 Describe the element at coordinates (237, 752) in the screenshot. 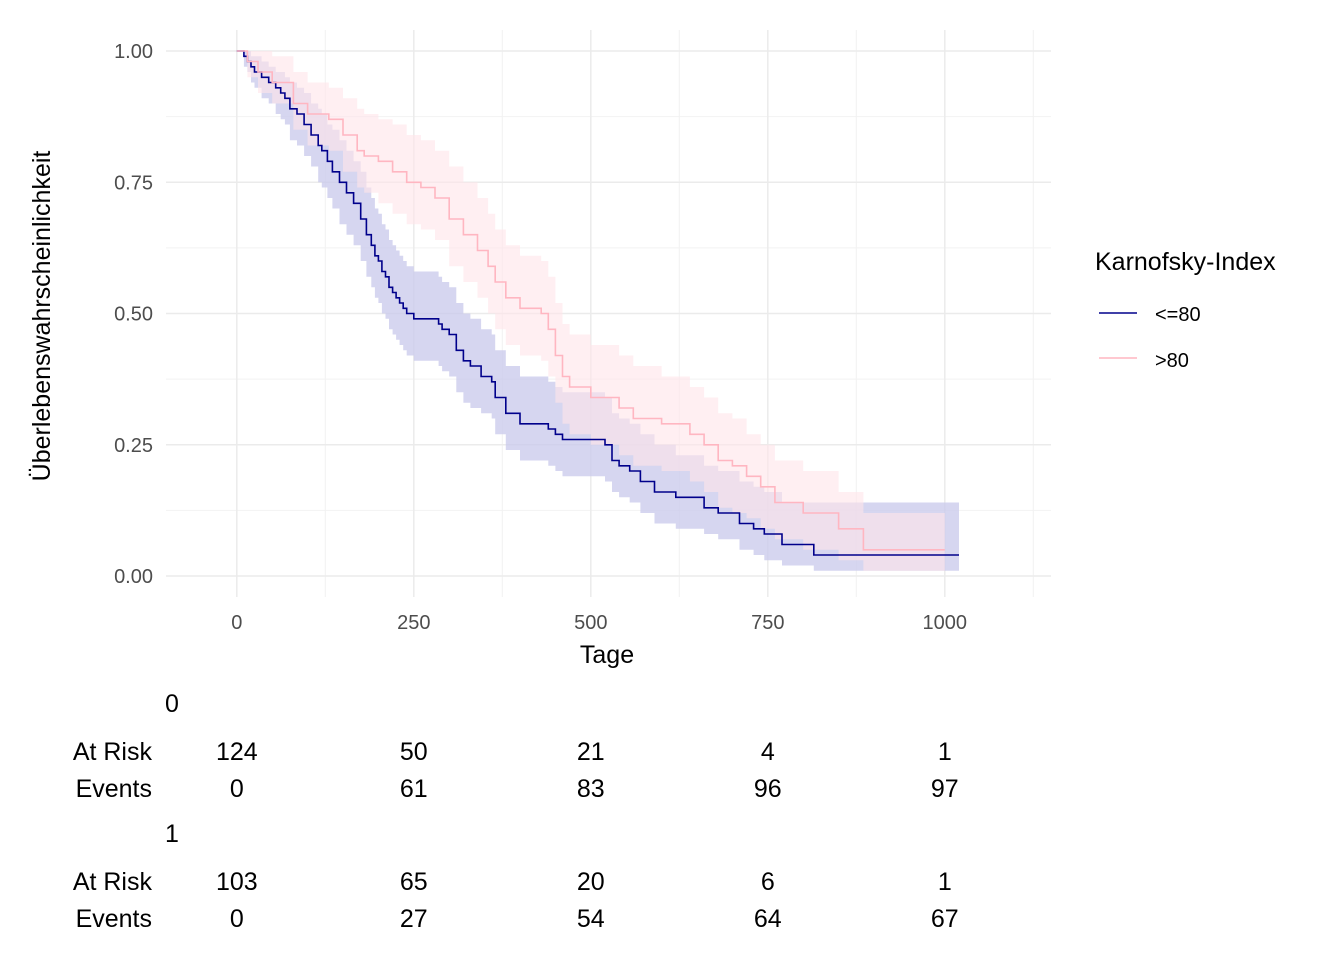

I see `risk-cell-at-risk-0-0: 124` at that location.